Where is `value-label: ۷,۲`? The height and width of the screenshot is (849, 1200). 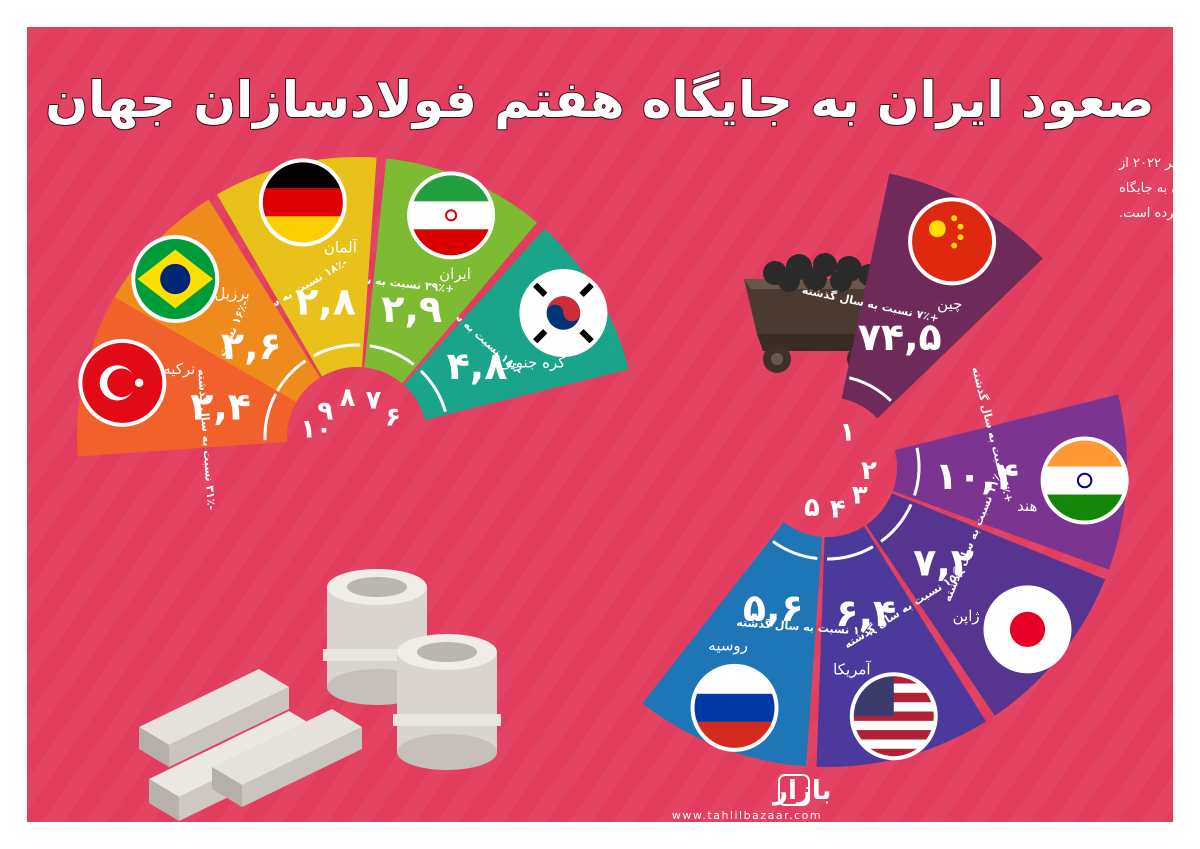
value-label: ۷,۲ is located at coordinates (943, 562).